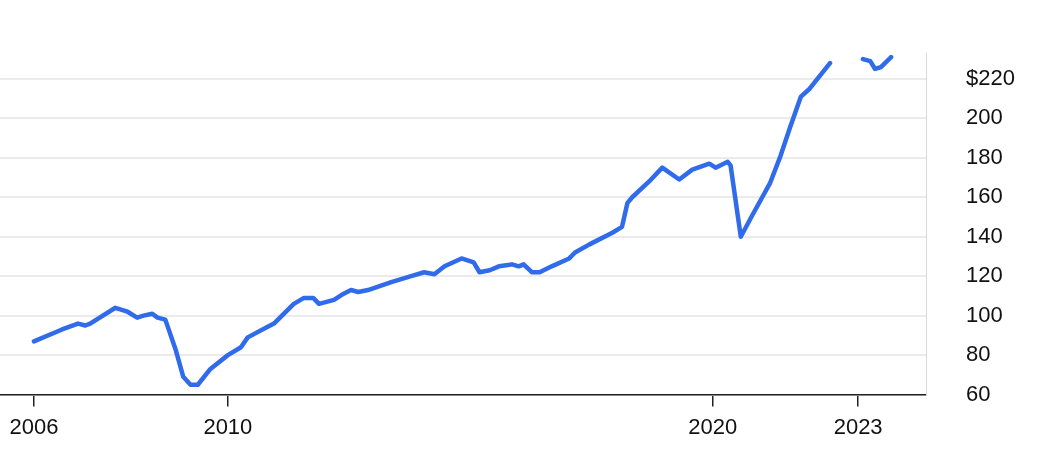 This screenshot has height=453, width=1050. What do you see at coordinates (990, 77) in the screenshot?
I see `y-tick-label: $220` at bounding box center [990, 77].